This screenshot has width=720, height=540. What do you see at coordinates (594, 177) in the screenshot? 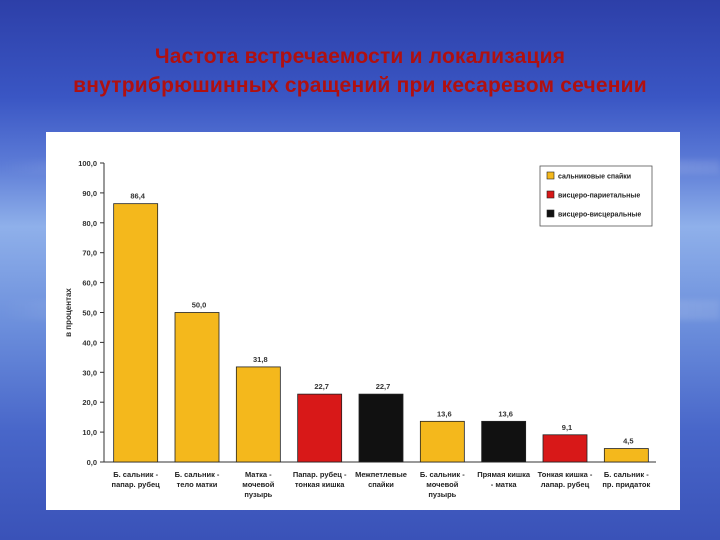
I see `legend-label: сальниковые спайки` at bounding box center [594, 177].